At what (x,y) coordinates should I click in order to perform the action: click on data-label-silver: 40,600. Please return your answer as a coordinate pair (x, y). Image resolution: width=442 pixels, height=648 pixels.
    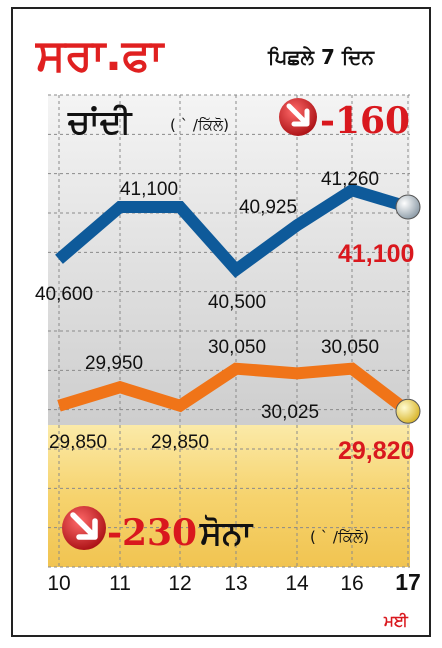
    Looking at the image, I should click on (64, 294).